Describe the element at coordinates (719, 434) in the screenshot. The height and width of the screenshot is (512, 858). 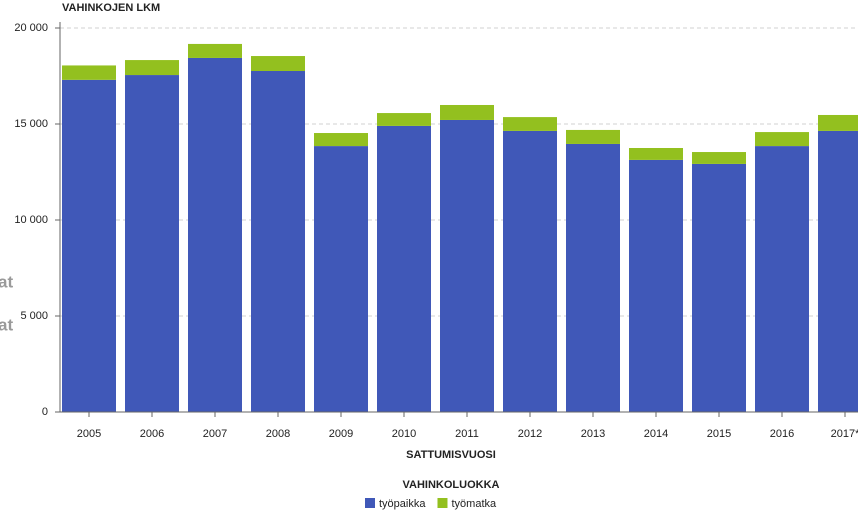
I see `x-tick-label: 2015` at that location.